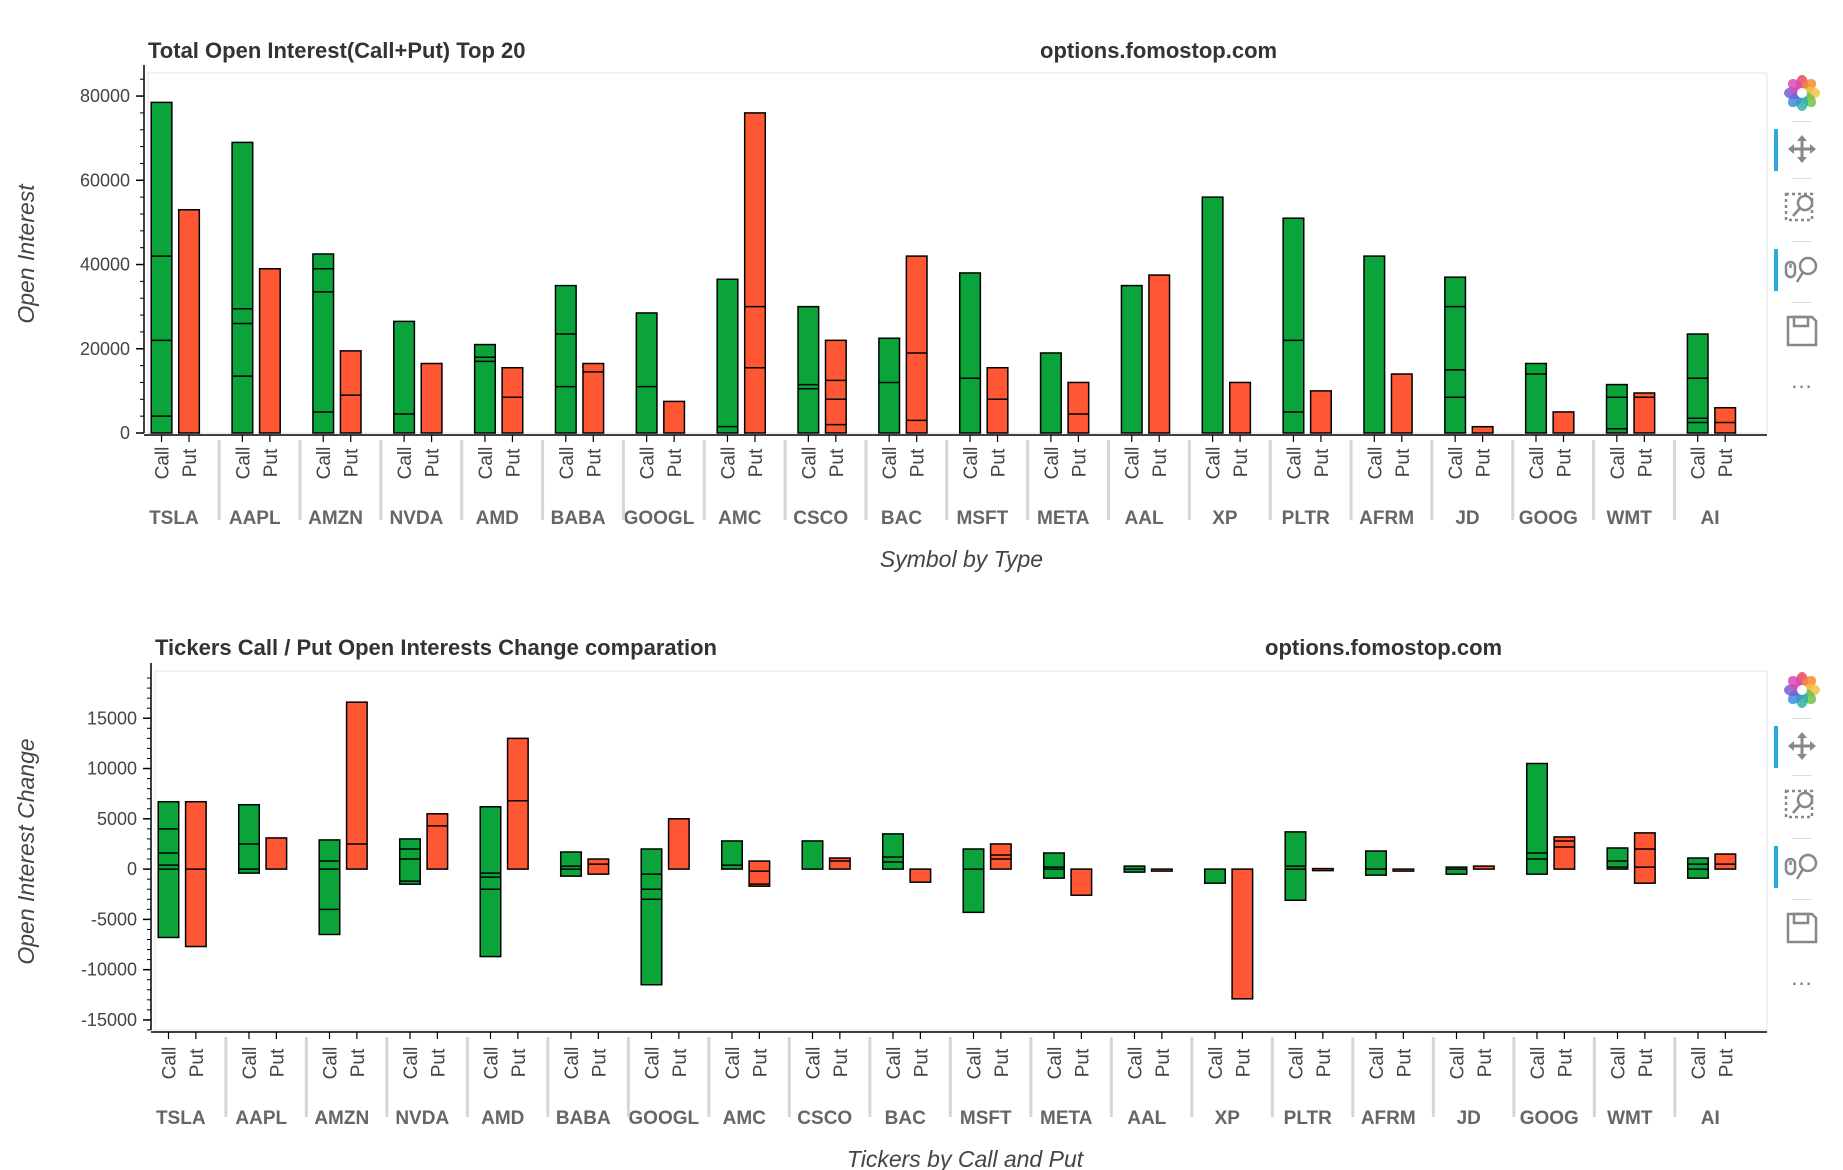 Image resolution: width=1843 pixels, height=1170 pixels. I want to click on y-tick-label: 0, so click(132, 869).